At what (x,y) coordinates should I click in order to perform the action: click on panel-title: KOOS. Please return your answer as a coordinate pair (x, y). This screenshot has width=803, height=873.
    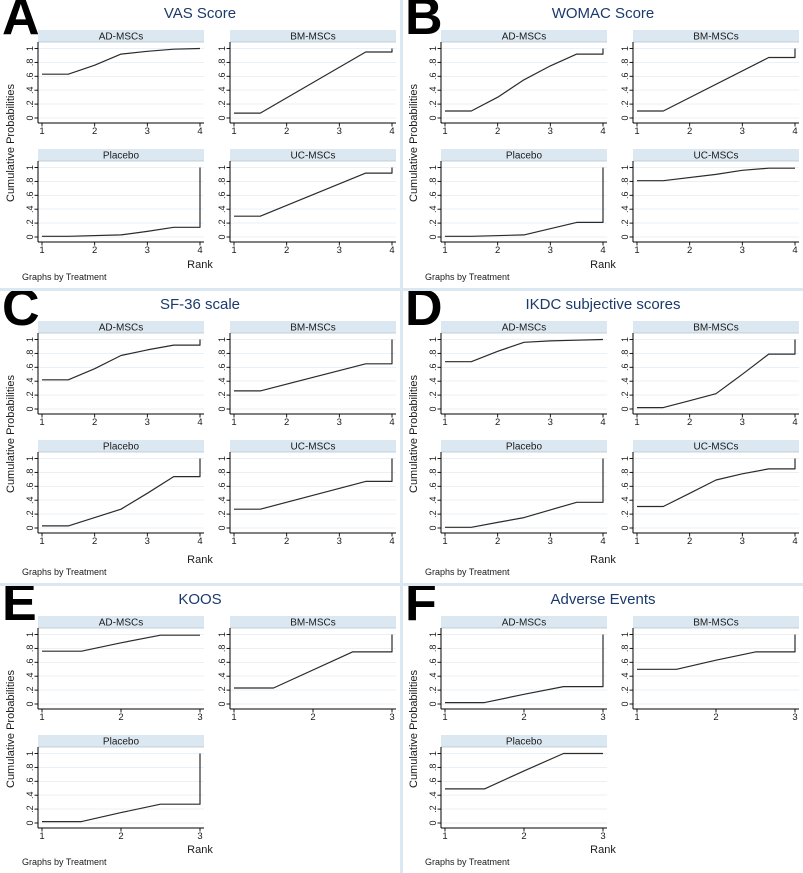
    Looking at the image, I should click on (200, 599).